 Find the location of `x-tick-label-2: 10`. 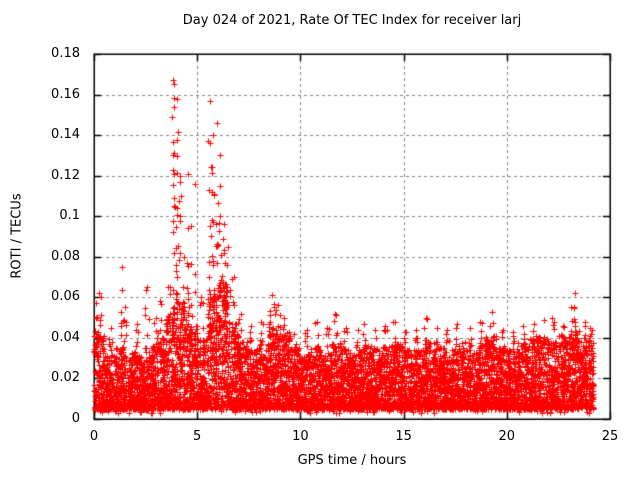

x-tick-label-2: 10 is located at coordinates (300, 436).